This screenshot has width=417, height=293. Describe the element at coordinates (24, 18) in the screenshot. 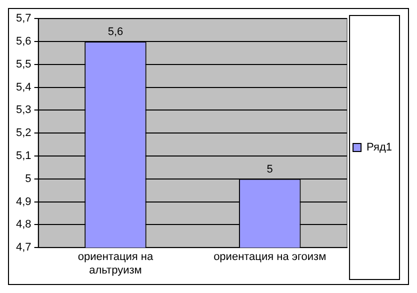

I see `y-tick-label: 5,7` at that location.